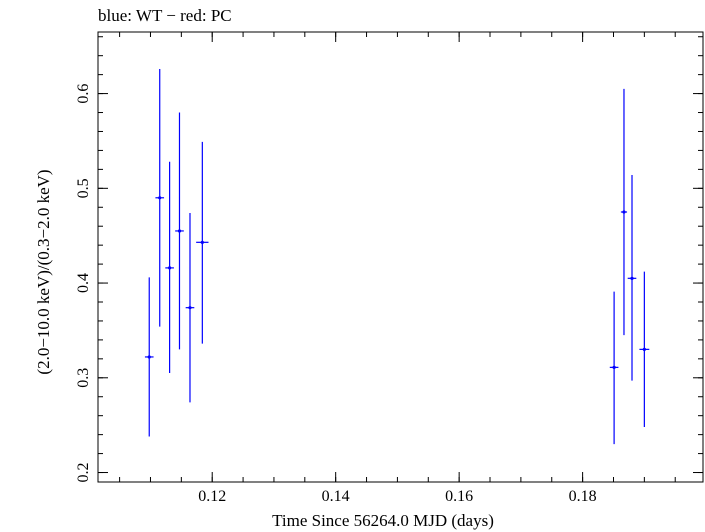 The height and width of the screenshot is (532, 705). I want to click on x-tick-label: 0.12, so click(212, 496).